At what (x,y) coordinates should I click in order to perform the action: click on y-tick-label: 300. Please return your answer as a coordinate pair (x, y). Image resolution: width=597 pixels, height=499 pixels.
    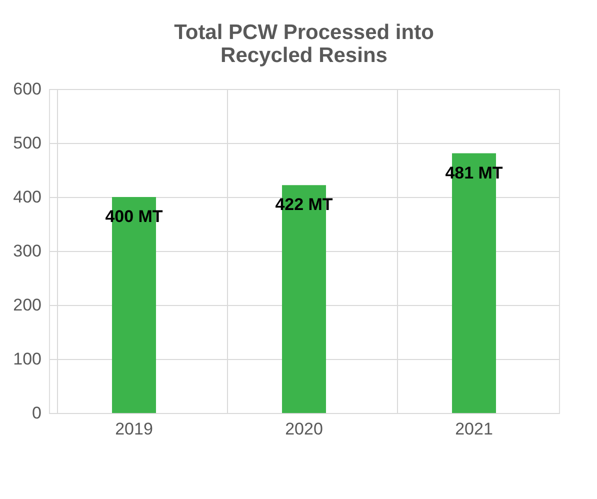
    Looking at the image, I should click on (27, 251).